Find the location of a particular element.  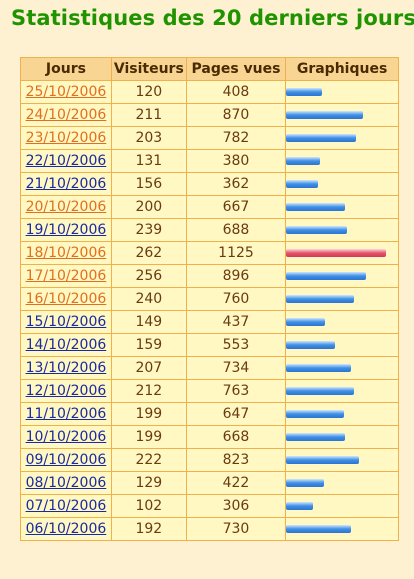

date-link: 16/10/2006 is located at coordinates (66, 299).